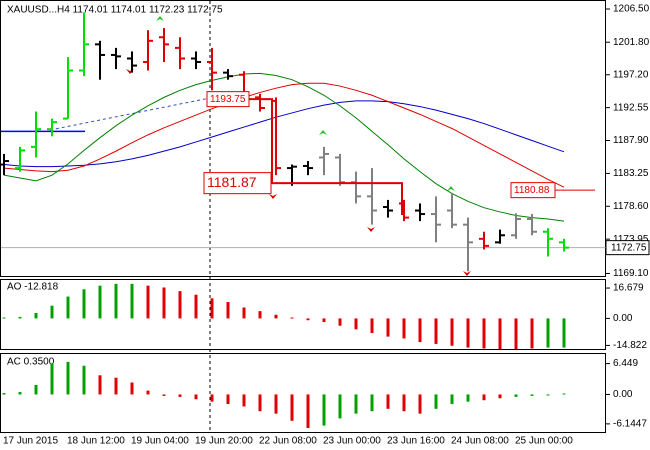 The height and width of the screenshot is (450, 650). What do you see at coordinates (631, 42) in the screenshot?
I see `y-tick-label: 1201.80` at bounding box center [631, 42].